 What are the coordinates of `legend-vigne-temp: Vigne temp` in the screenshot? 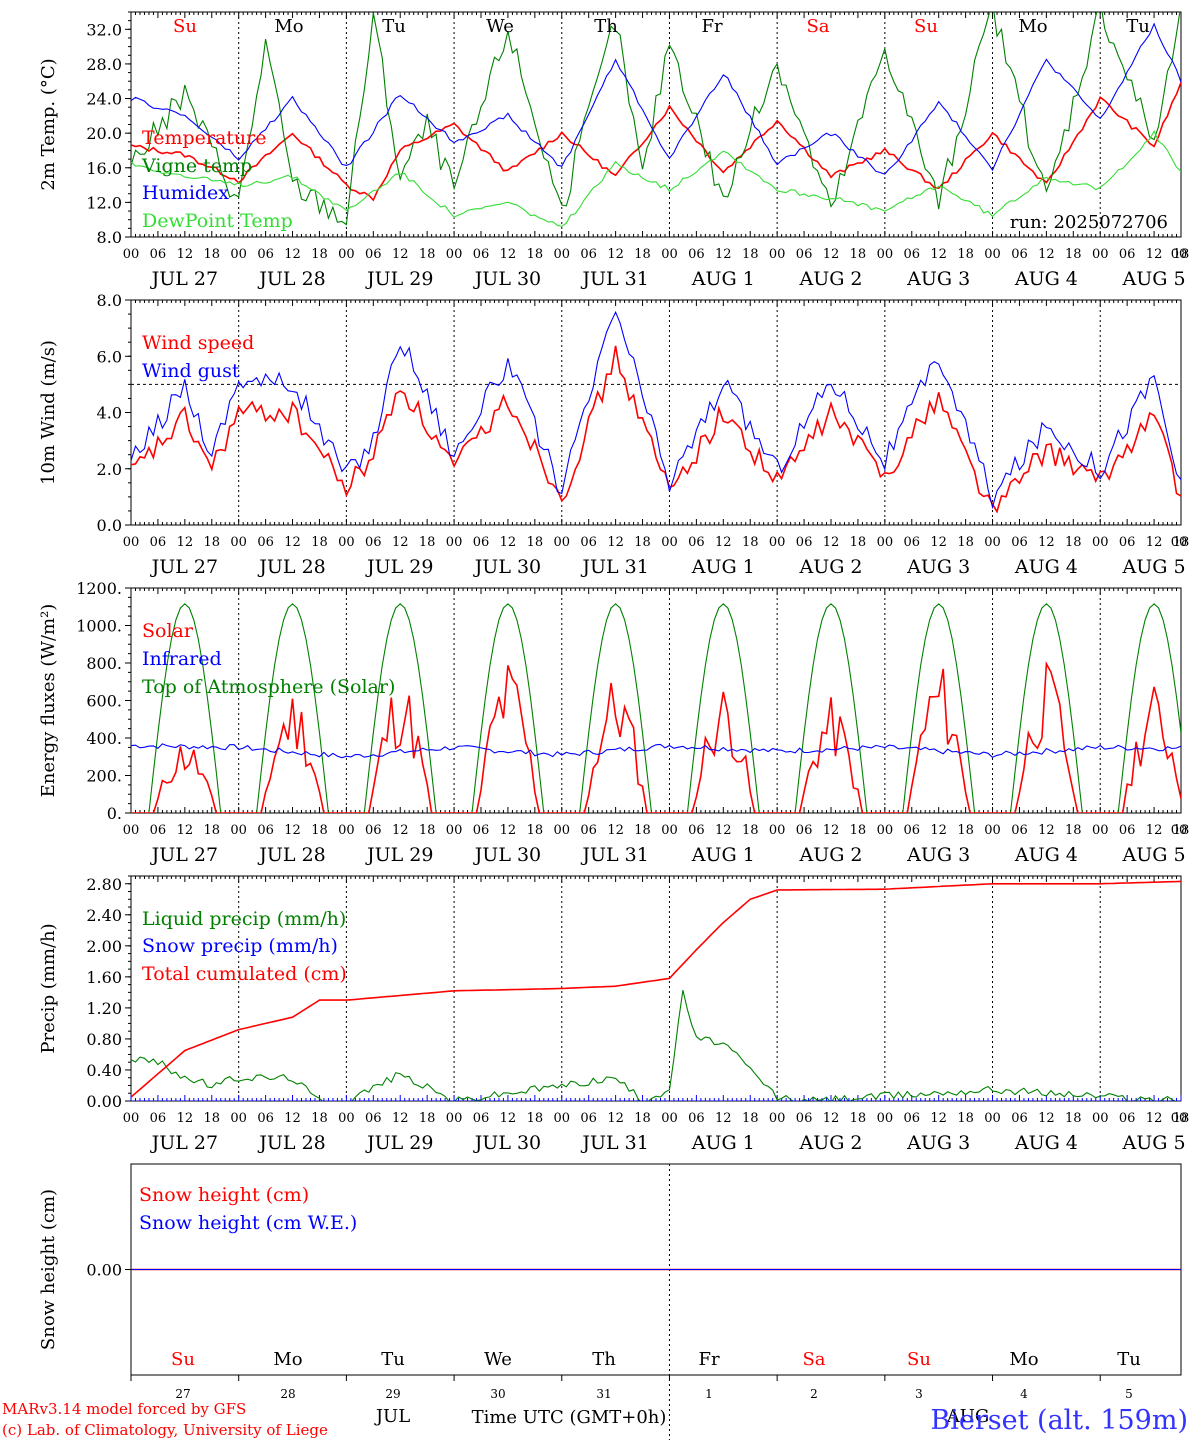 It's located at (196, 166).